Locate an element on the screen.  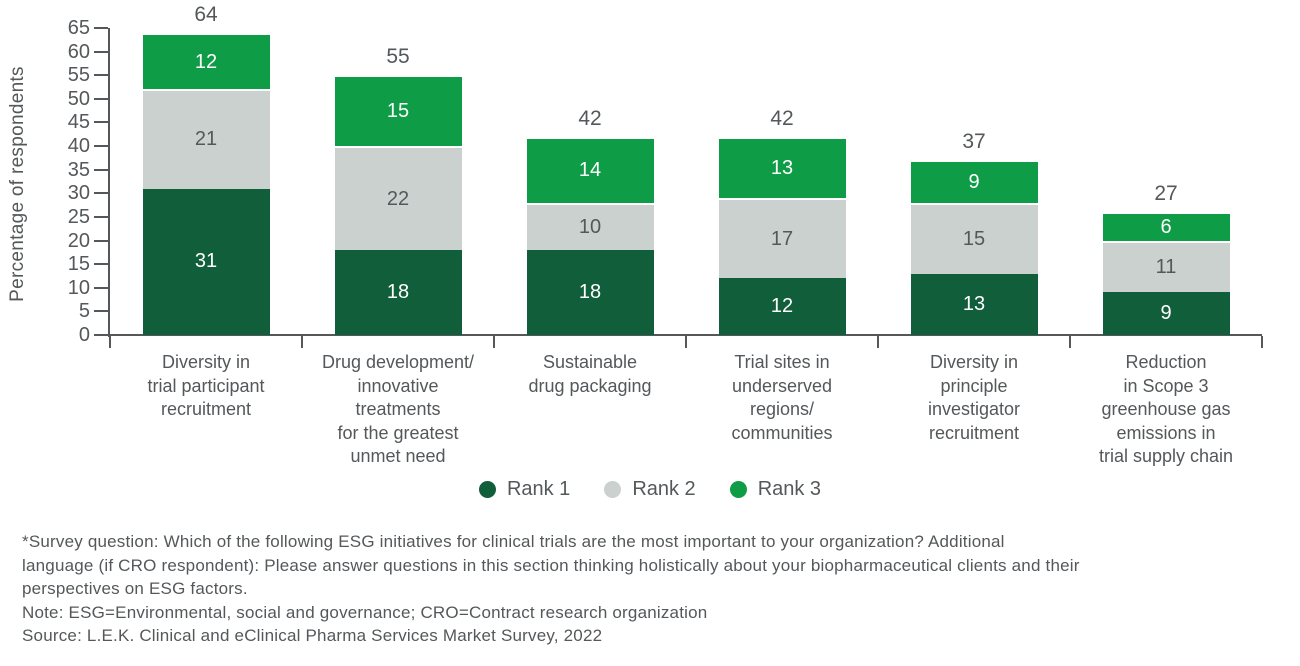
y-axis-tick-label: 20 is located at coordinates (78, 240).